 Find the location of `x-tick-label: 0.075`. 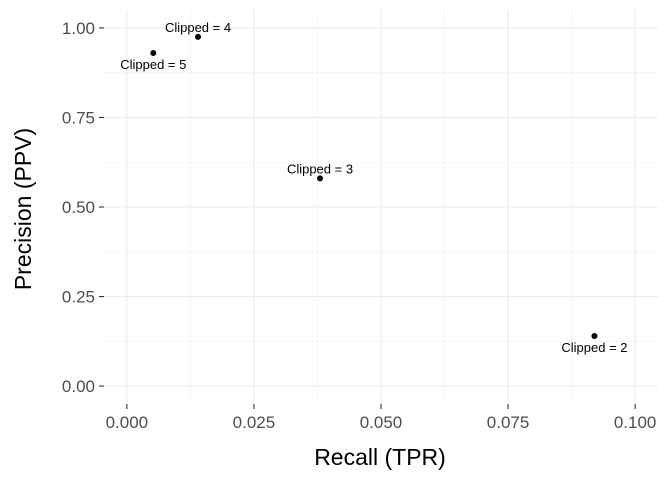

x-tick-label: 0.075 is located at coordinates (508, 422).